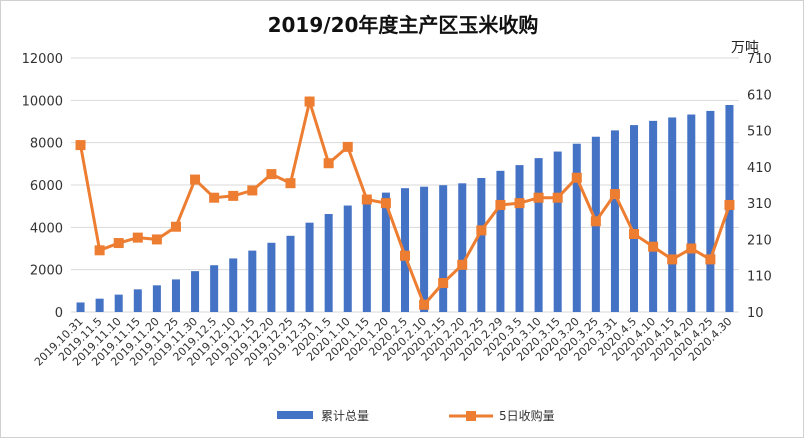  I want to click on left-tick-label: 0, so click(59, 313).